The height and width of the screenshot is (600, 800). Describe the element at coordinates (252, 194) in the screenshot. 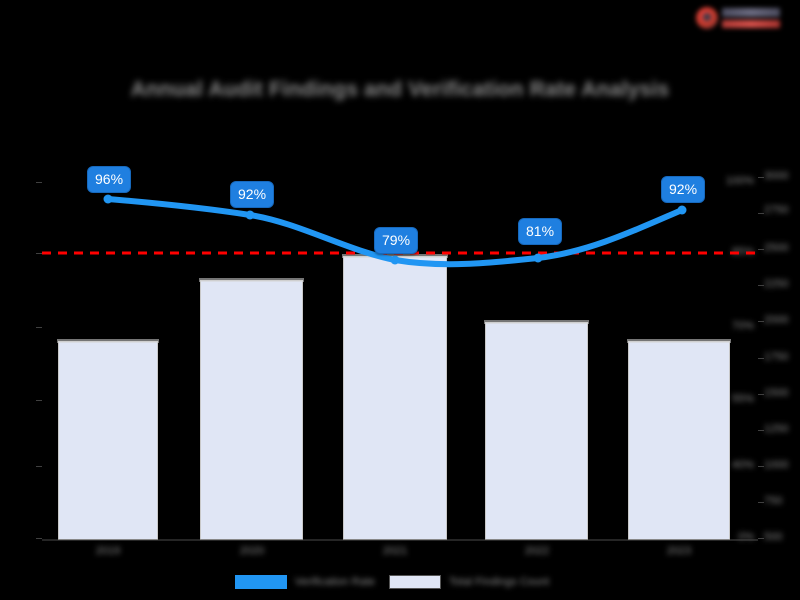

I see `data-label-1: 92%` at that location.